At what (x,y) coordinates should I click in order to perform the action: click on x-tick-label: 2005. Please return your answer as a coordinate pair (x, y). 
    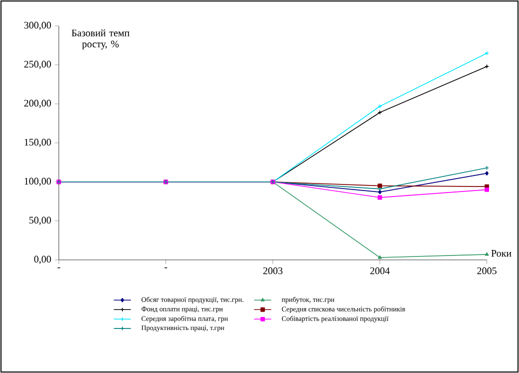
    Looking at the image, I should click on (486, 270).